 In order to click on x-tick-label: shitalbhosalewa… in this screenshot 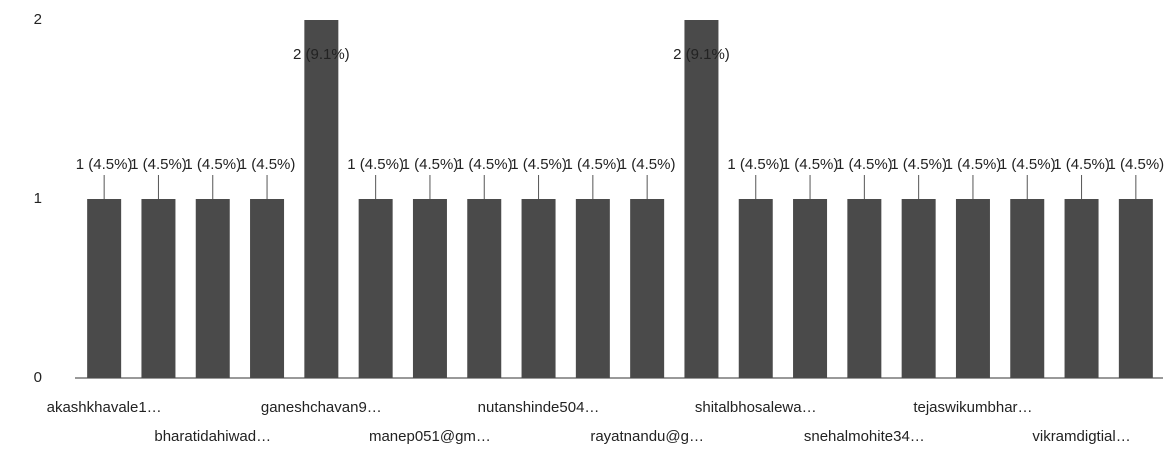, I will do `click(756, 407)`.